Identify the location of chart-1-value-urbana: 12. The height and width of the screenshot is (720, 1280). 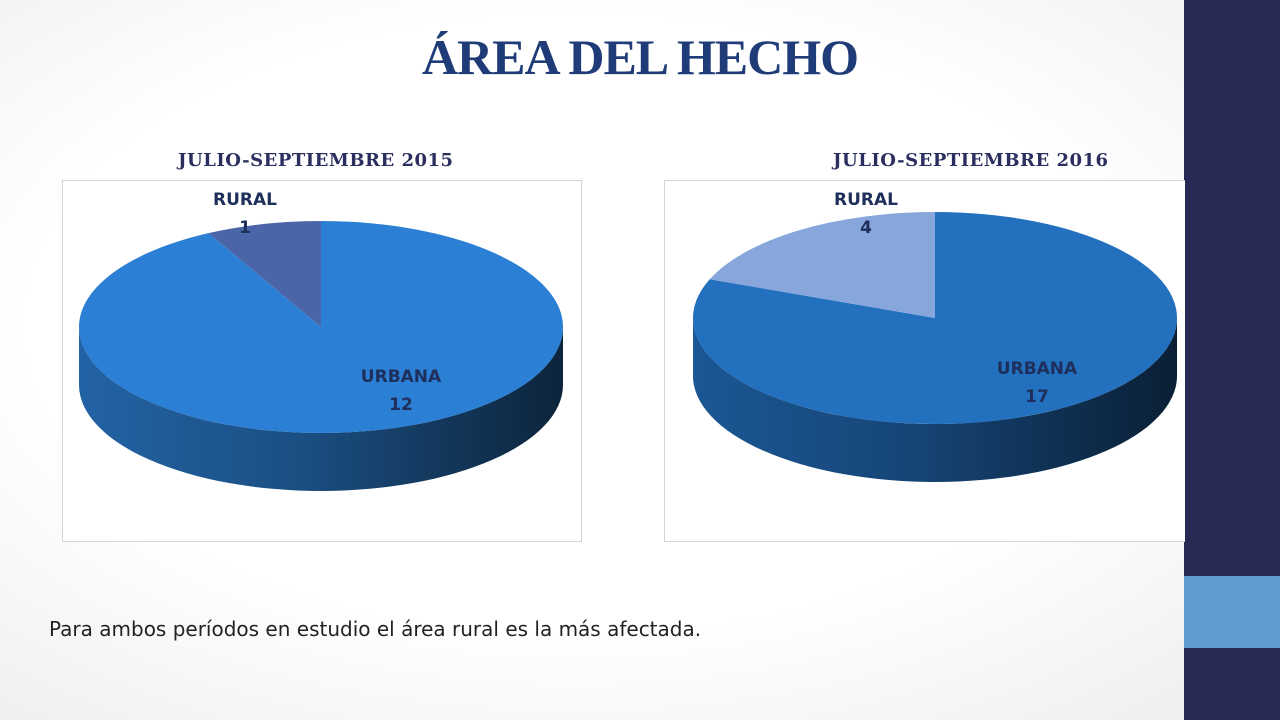
(401, 405).